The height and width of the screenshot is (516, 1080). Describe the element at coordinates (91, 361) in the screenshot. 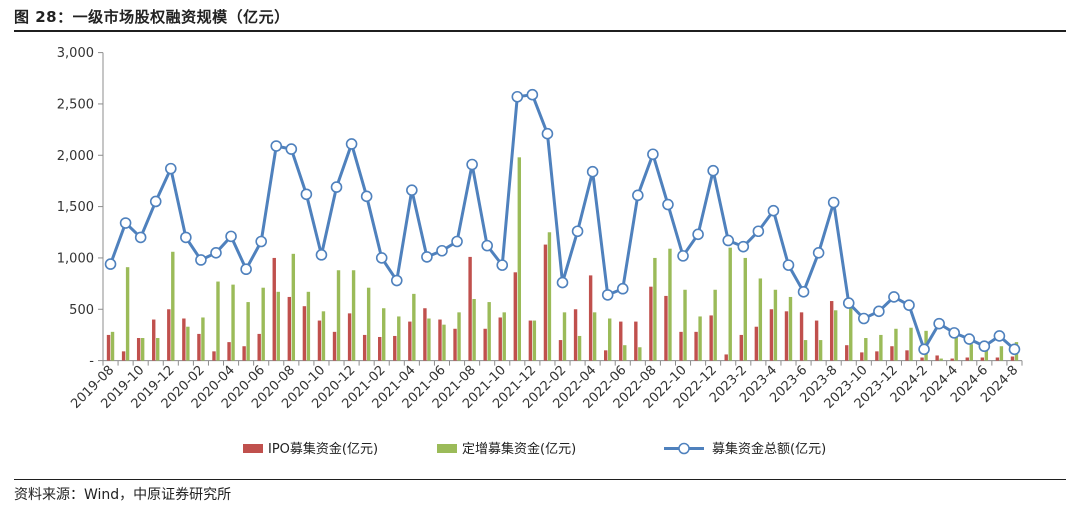

I see `y-tick-label: -` at that location.